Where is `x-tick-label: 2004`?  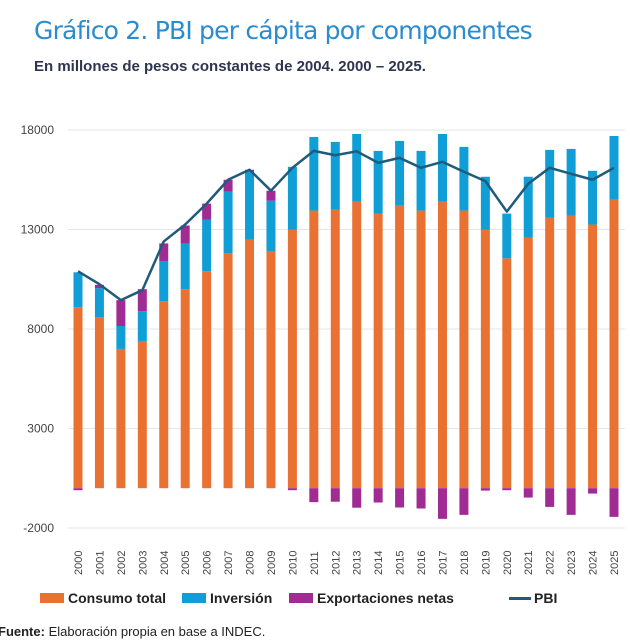 x-tick-label: 2004 is located at coordinates (165, 563).